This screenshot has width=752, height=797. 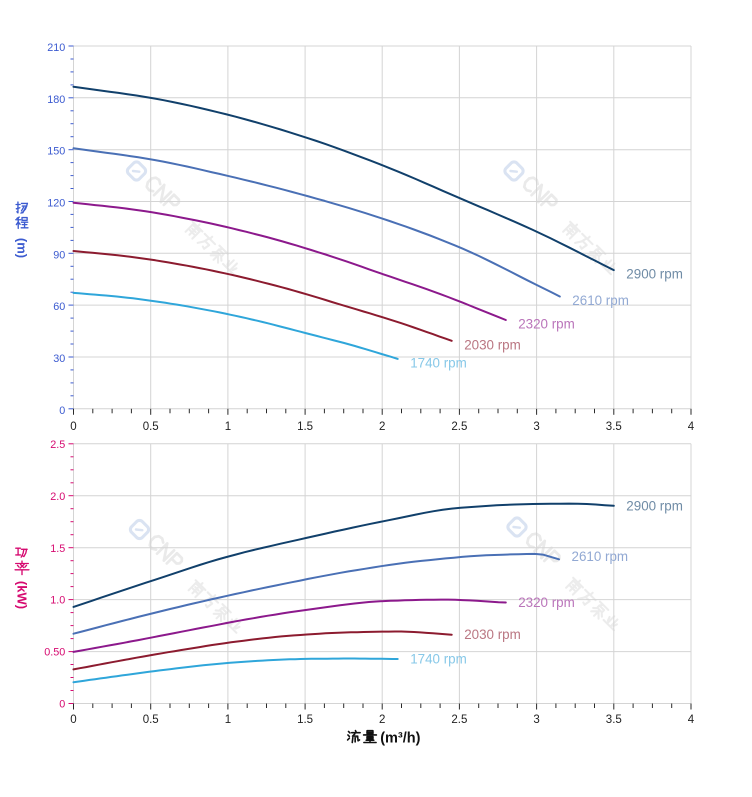 What do you see at coordinates (59, 307) in the screenshot?
I see `svg-text: 60` at bounding box center [59, 307].